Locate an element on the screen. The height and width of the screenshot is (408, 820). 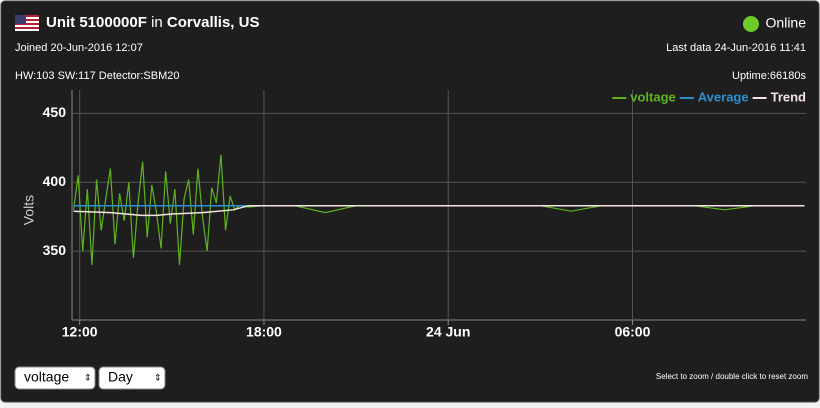
status: Online is located at coordinates (786, 23).